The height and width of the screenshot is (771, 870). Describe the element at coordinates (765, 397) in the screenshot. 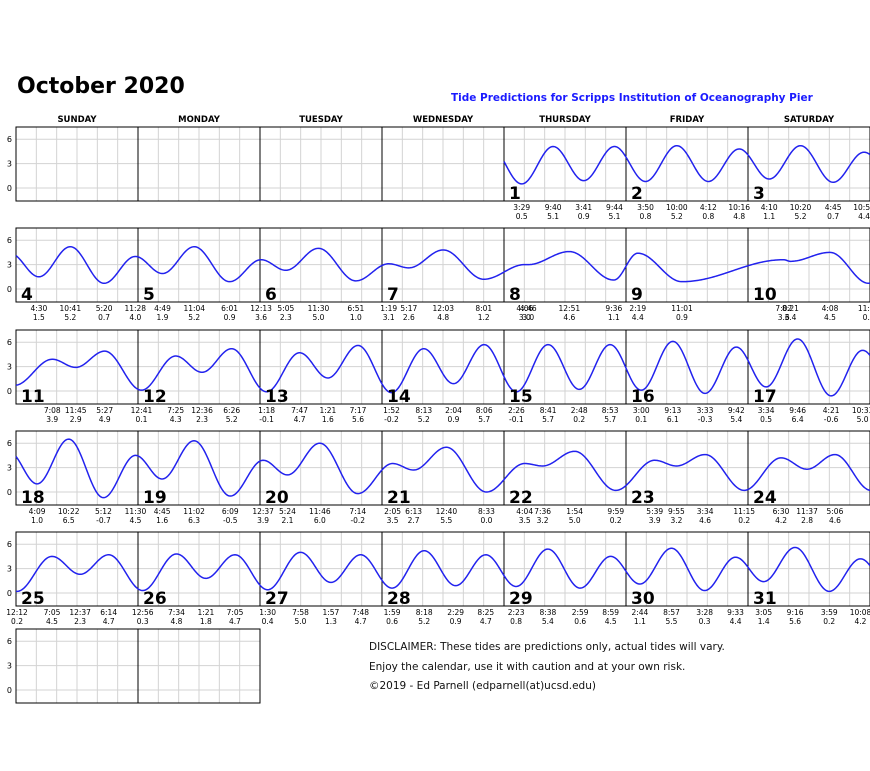

I see `day-number: 17` at that location.